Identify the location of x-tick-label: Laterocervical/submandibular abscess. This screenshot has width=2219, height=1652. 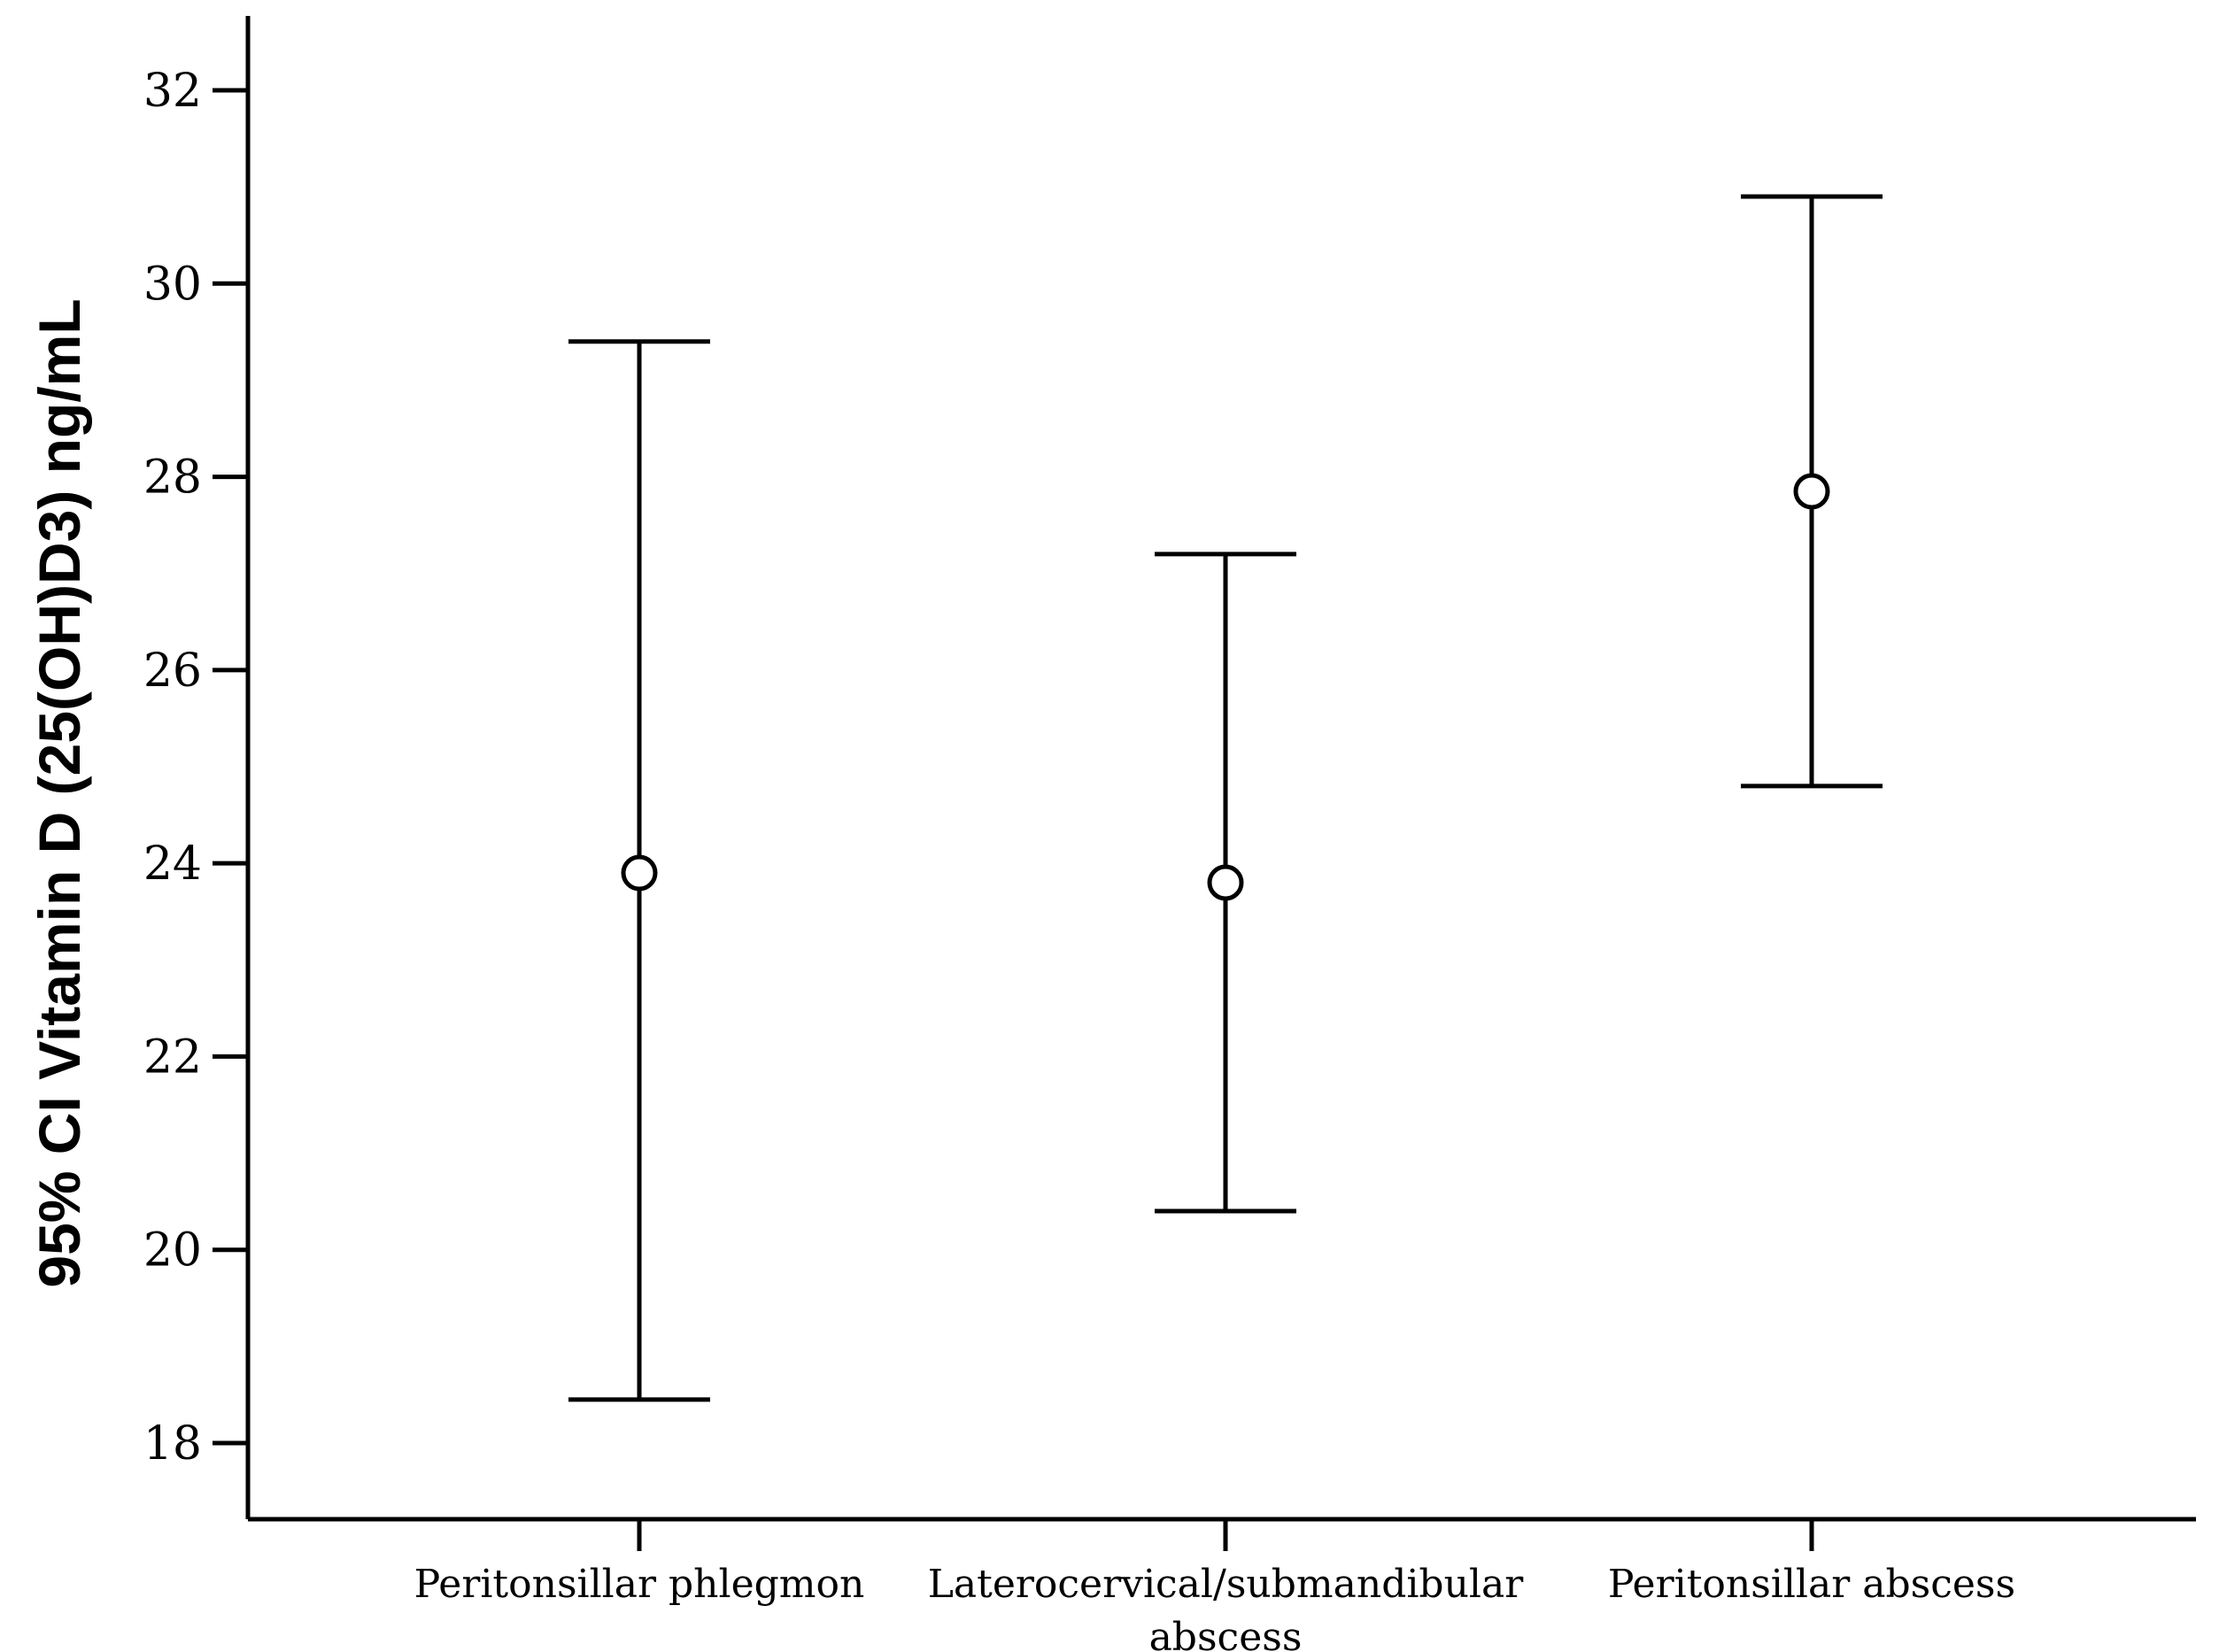
(1226, 1607).